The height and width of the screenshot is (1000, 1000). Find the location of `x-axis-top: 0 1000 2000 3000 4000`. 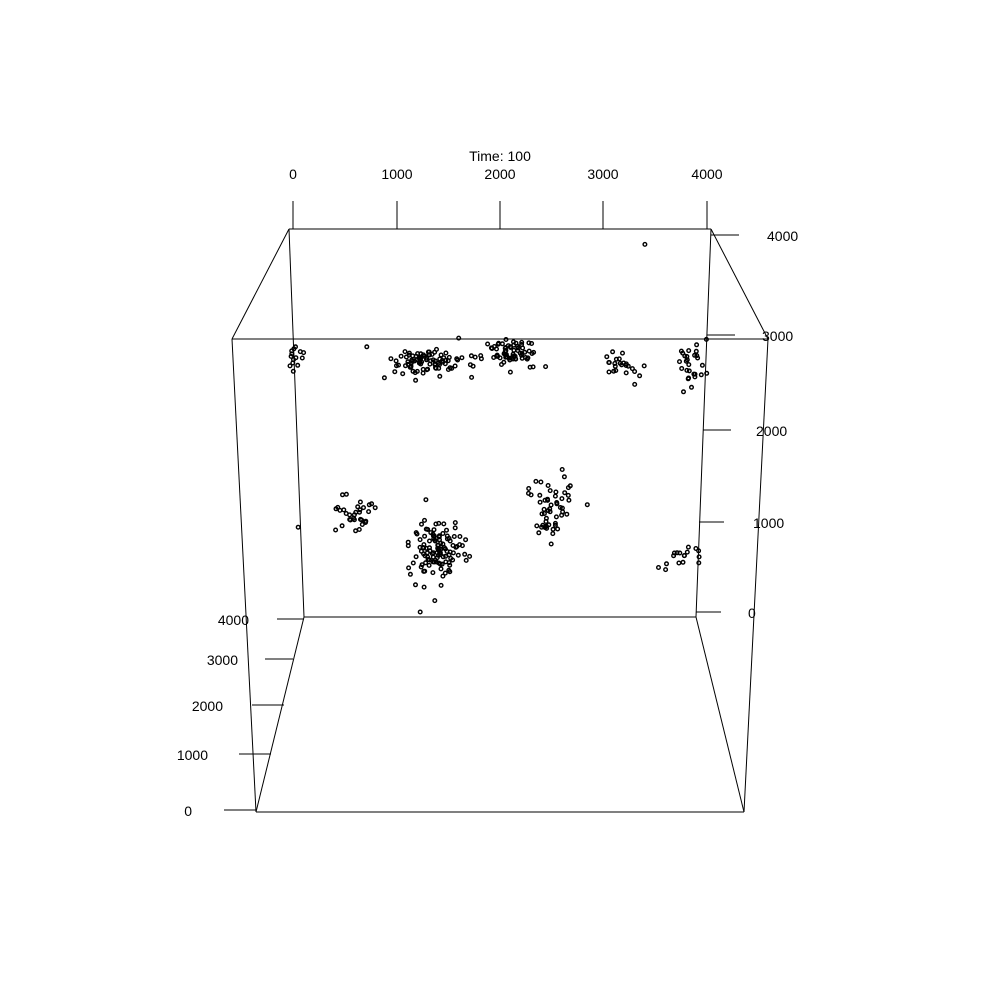

x-axis-top: 0 1000 2000 3000 4000 is located at coordinates (506, 197).